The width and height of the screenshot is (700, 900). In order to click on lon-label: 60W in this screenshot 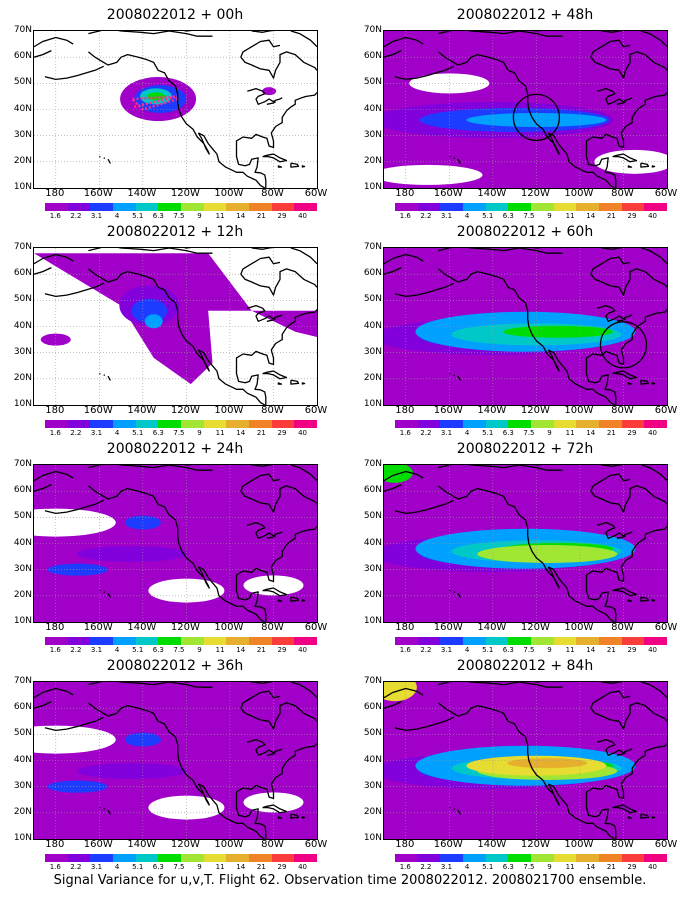, I will do `click(666, 410)`.